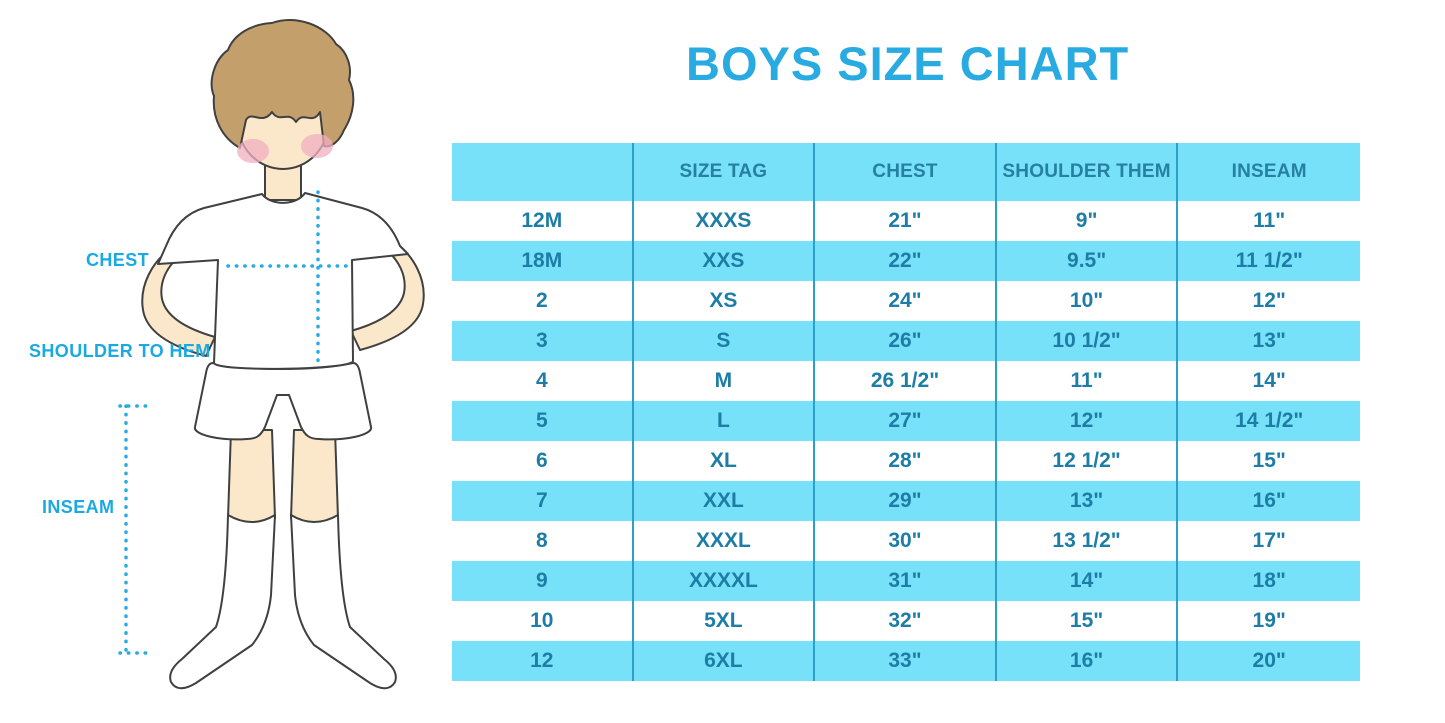  What do you see at coordinates (1088, 461) in the screenshot?
I see `table-cell: 12 1/2"` at bounding box center [1088, 461].